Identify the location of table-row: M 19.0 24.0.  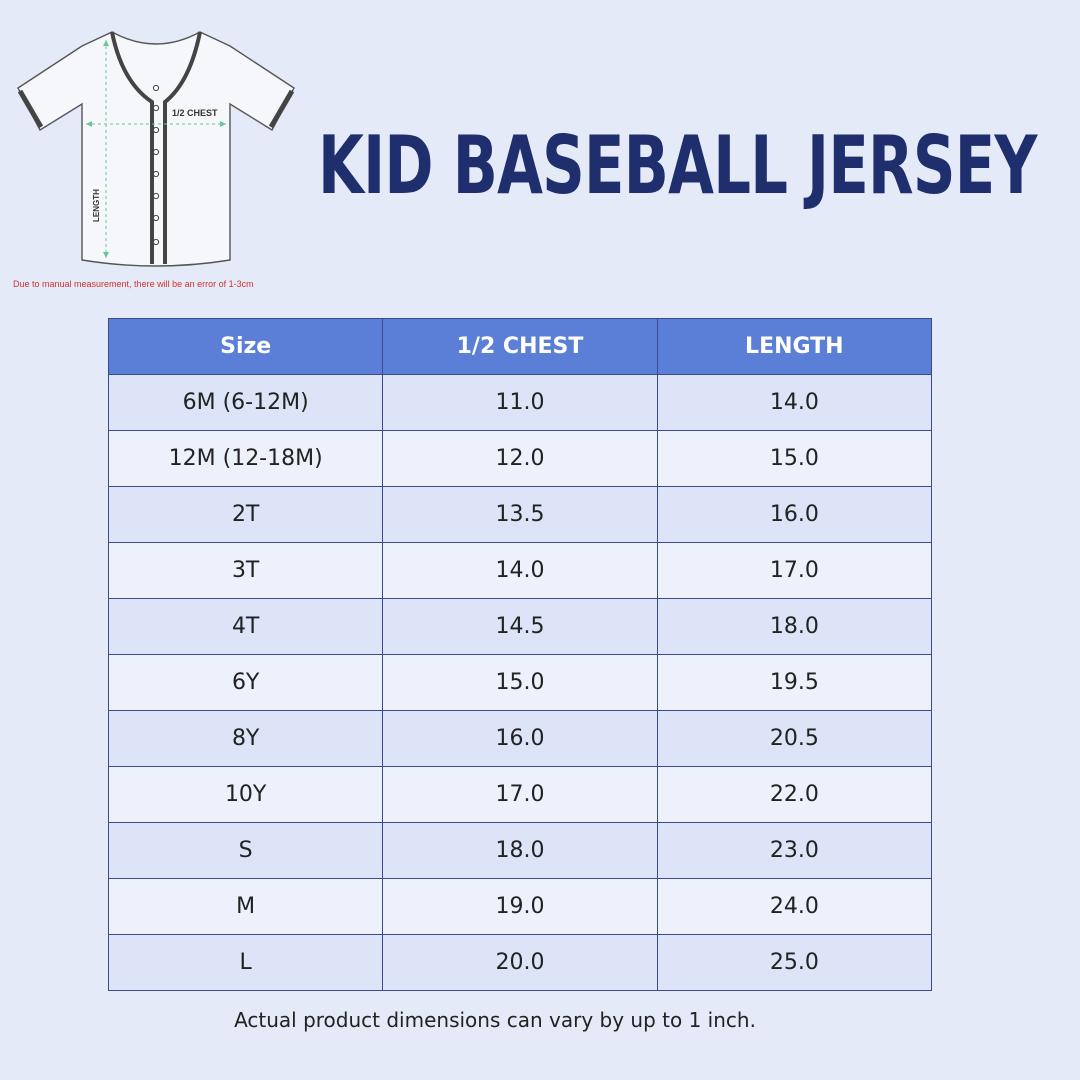
(520, 906).